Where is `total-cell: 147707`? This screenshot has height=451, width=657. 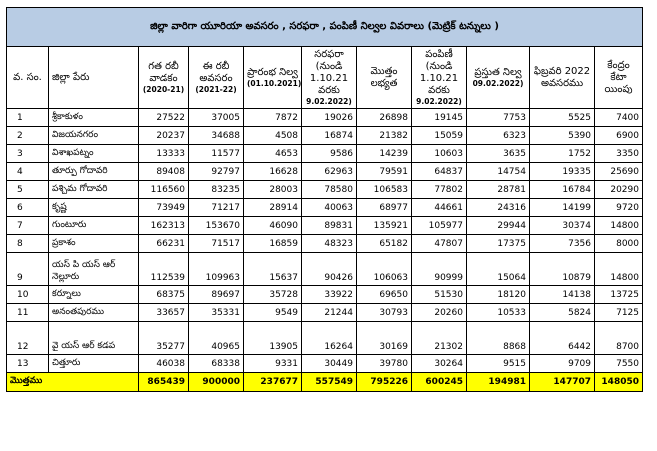 total-cell: 147707 is located at coordinates (562, 382).